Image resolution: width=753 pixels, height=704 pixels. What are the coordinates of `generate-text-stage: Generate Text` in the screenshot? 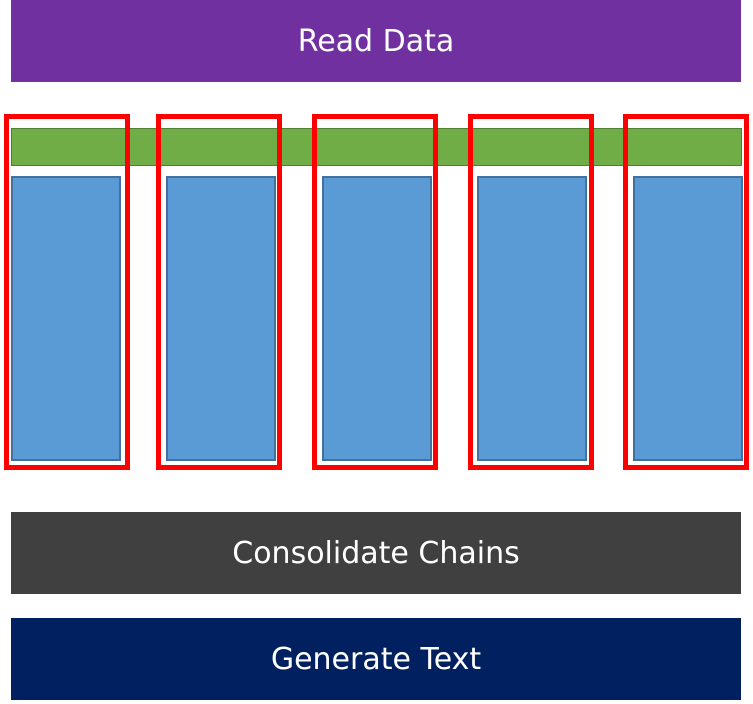 It's located at (376, 659).